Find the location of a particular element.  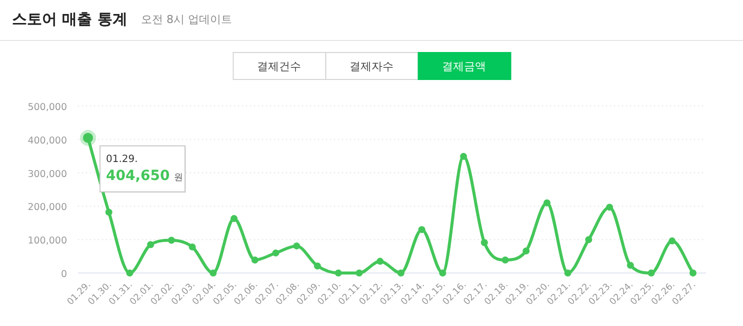

y-tick-label: 100,000 is located at coordinates (47, 241).